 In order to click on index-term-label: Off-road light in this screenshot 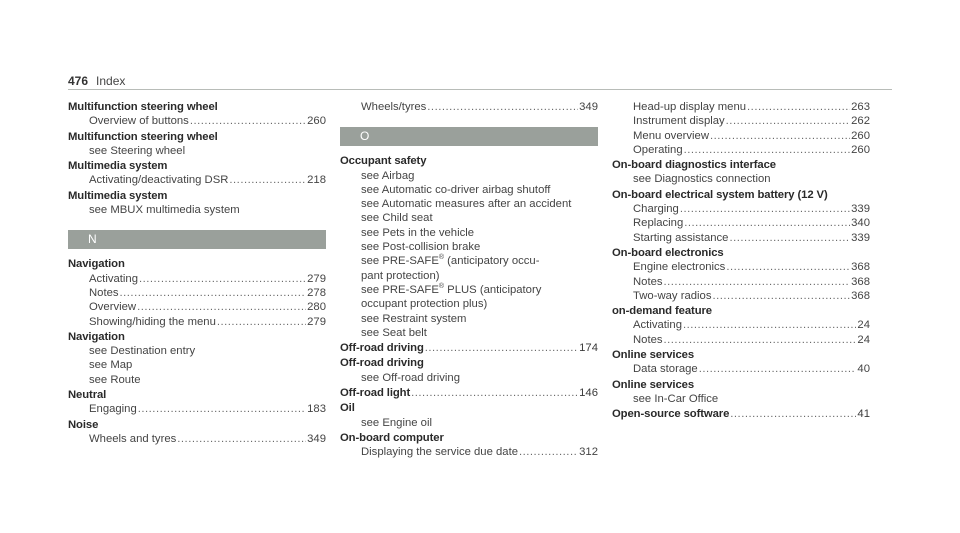, I will do `click(375, 393)`.